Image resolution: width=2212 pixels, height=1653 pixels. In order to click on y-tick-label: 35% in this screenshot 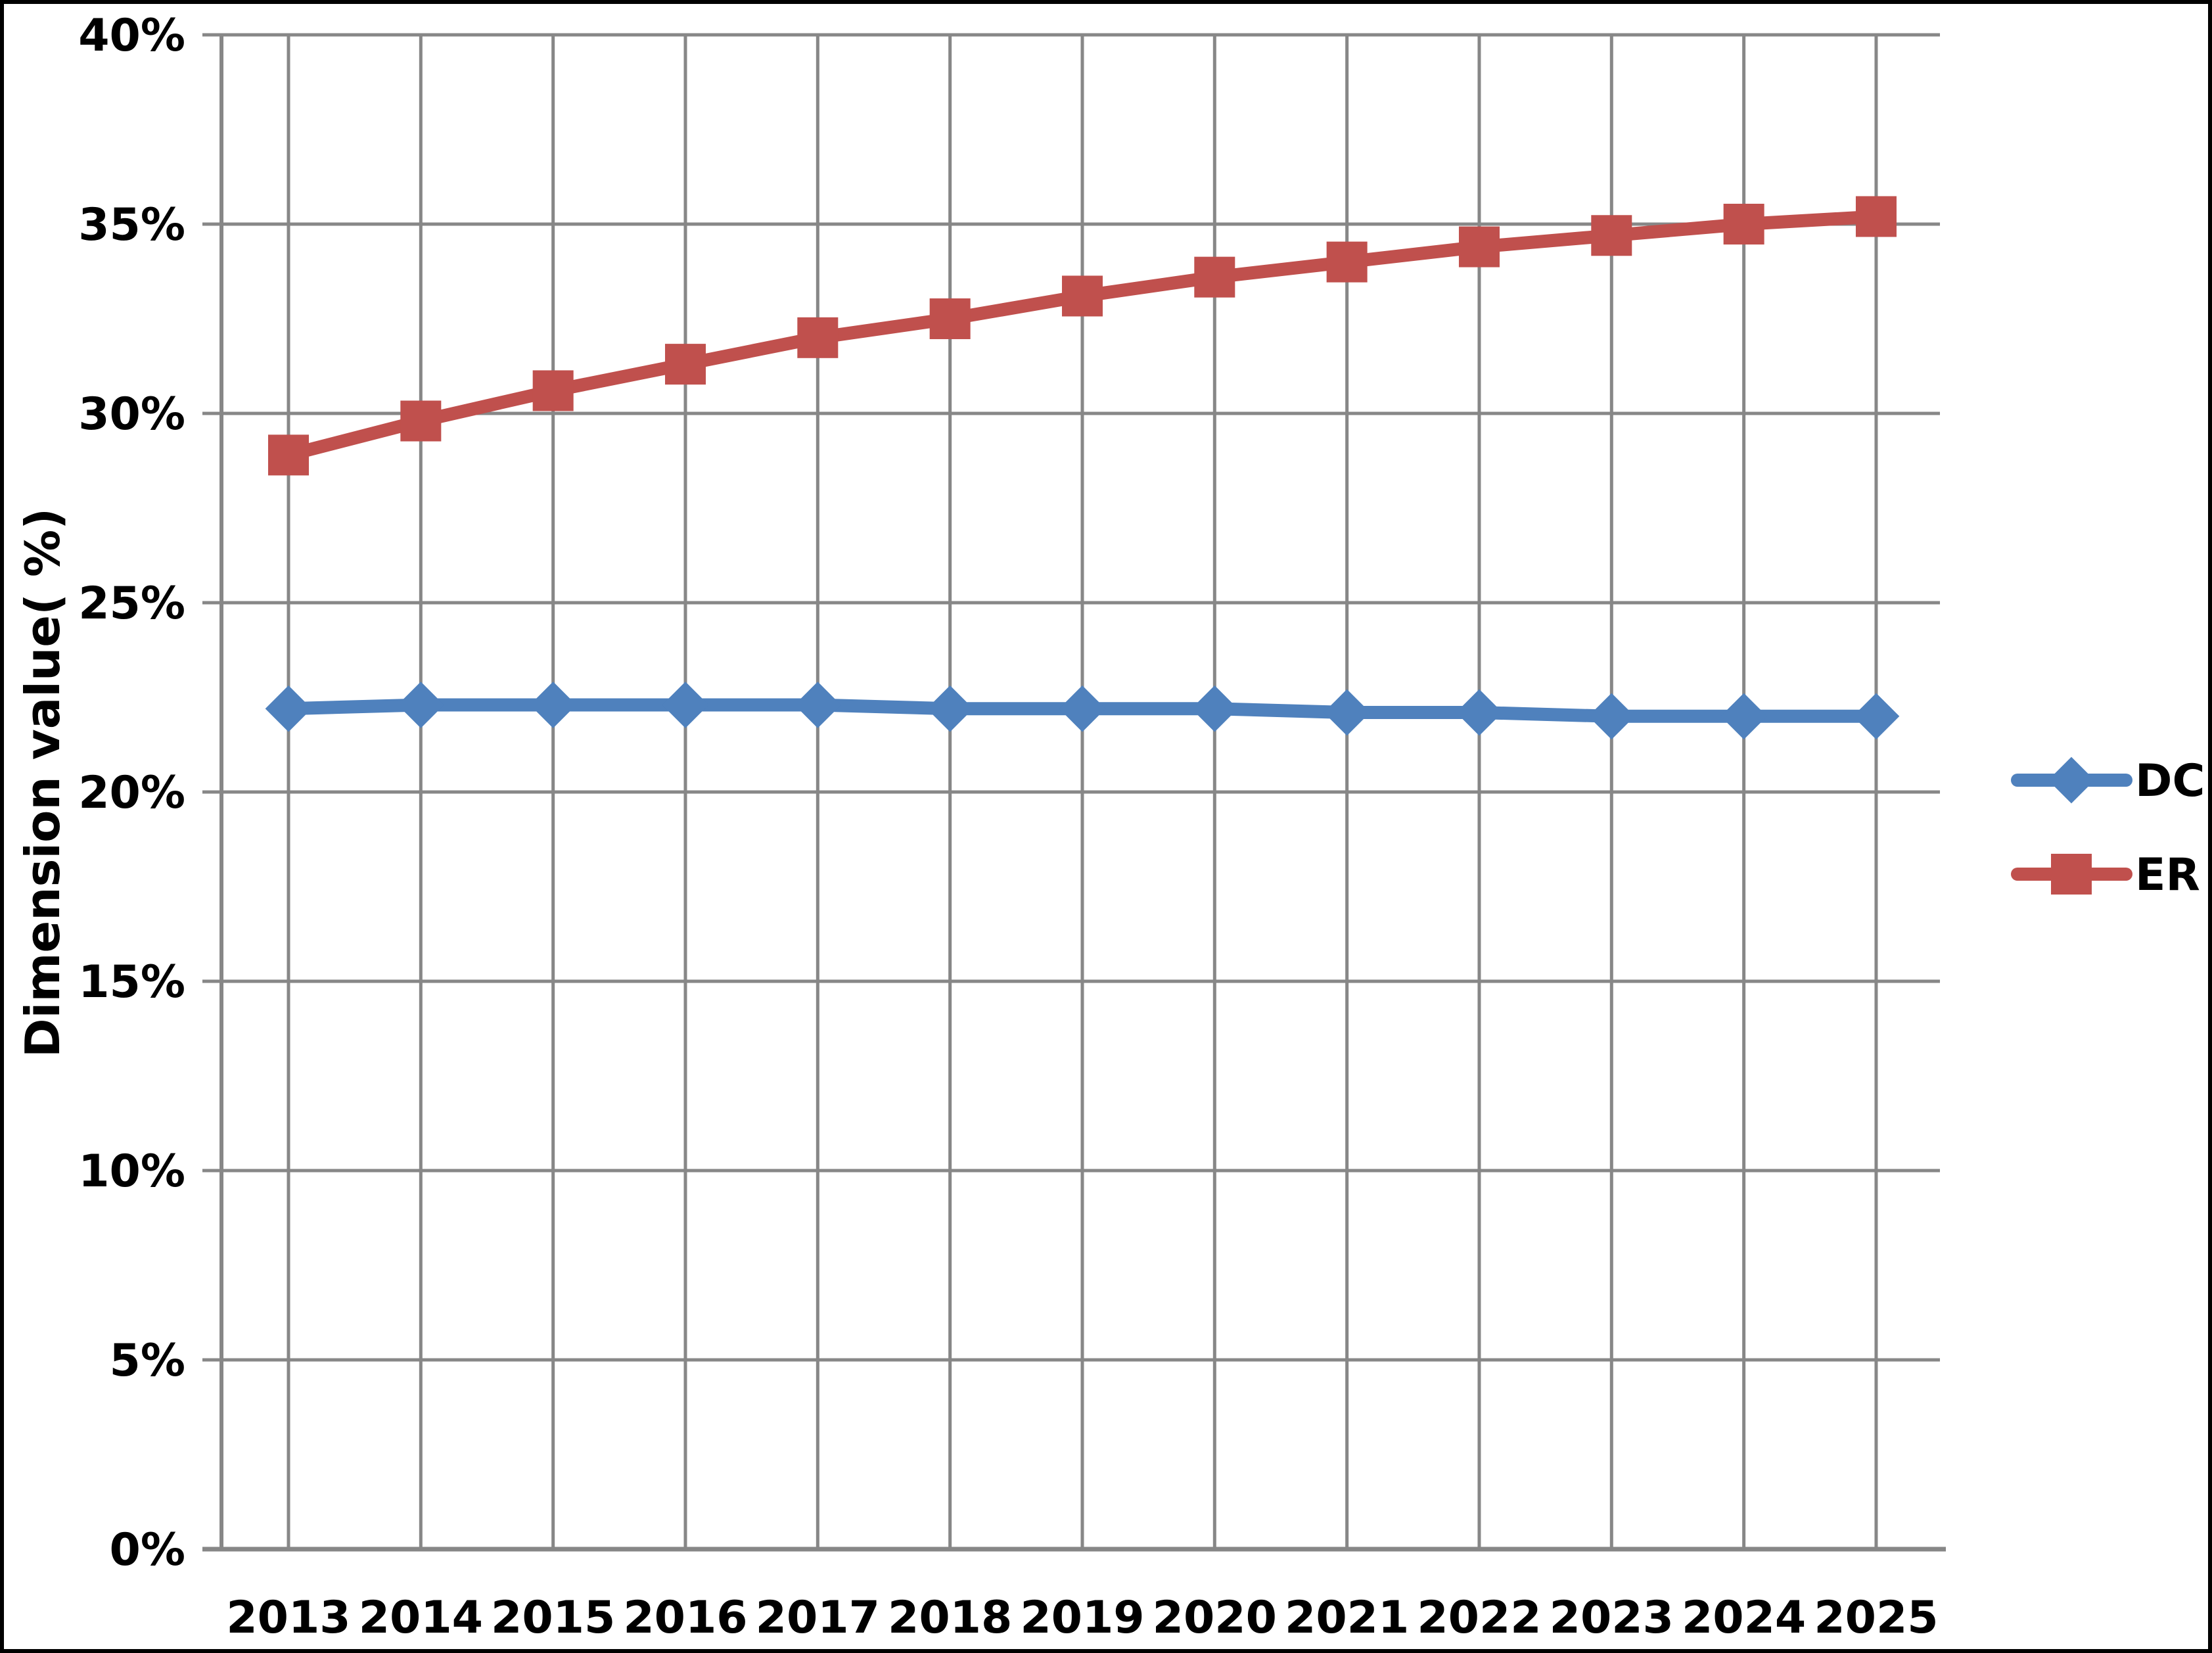, I will do `click(131, 225)`.